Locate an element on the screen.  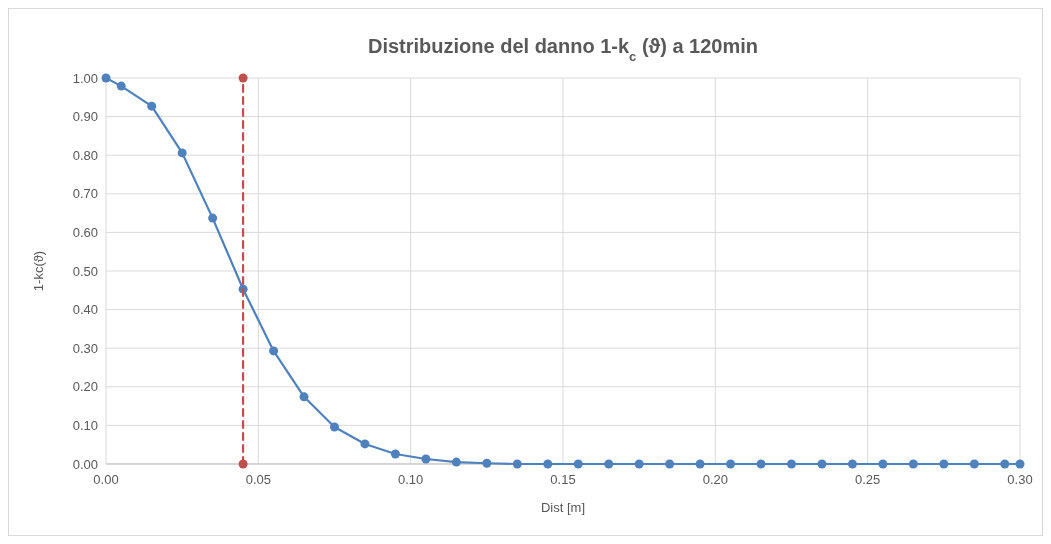
y-tick-label: 0.30 is located at coordinates (85, 348).